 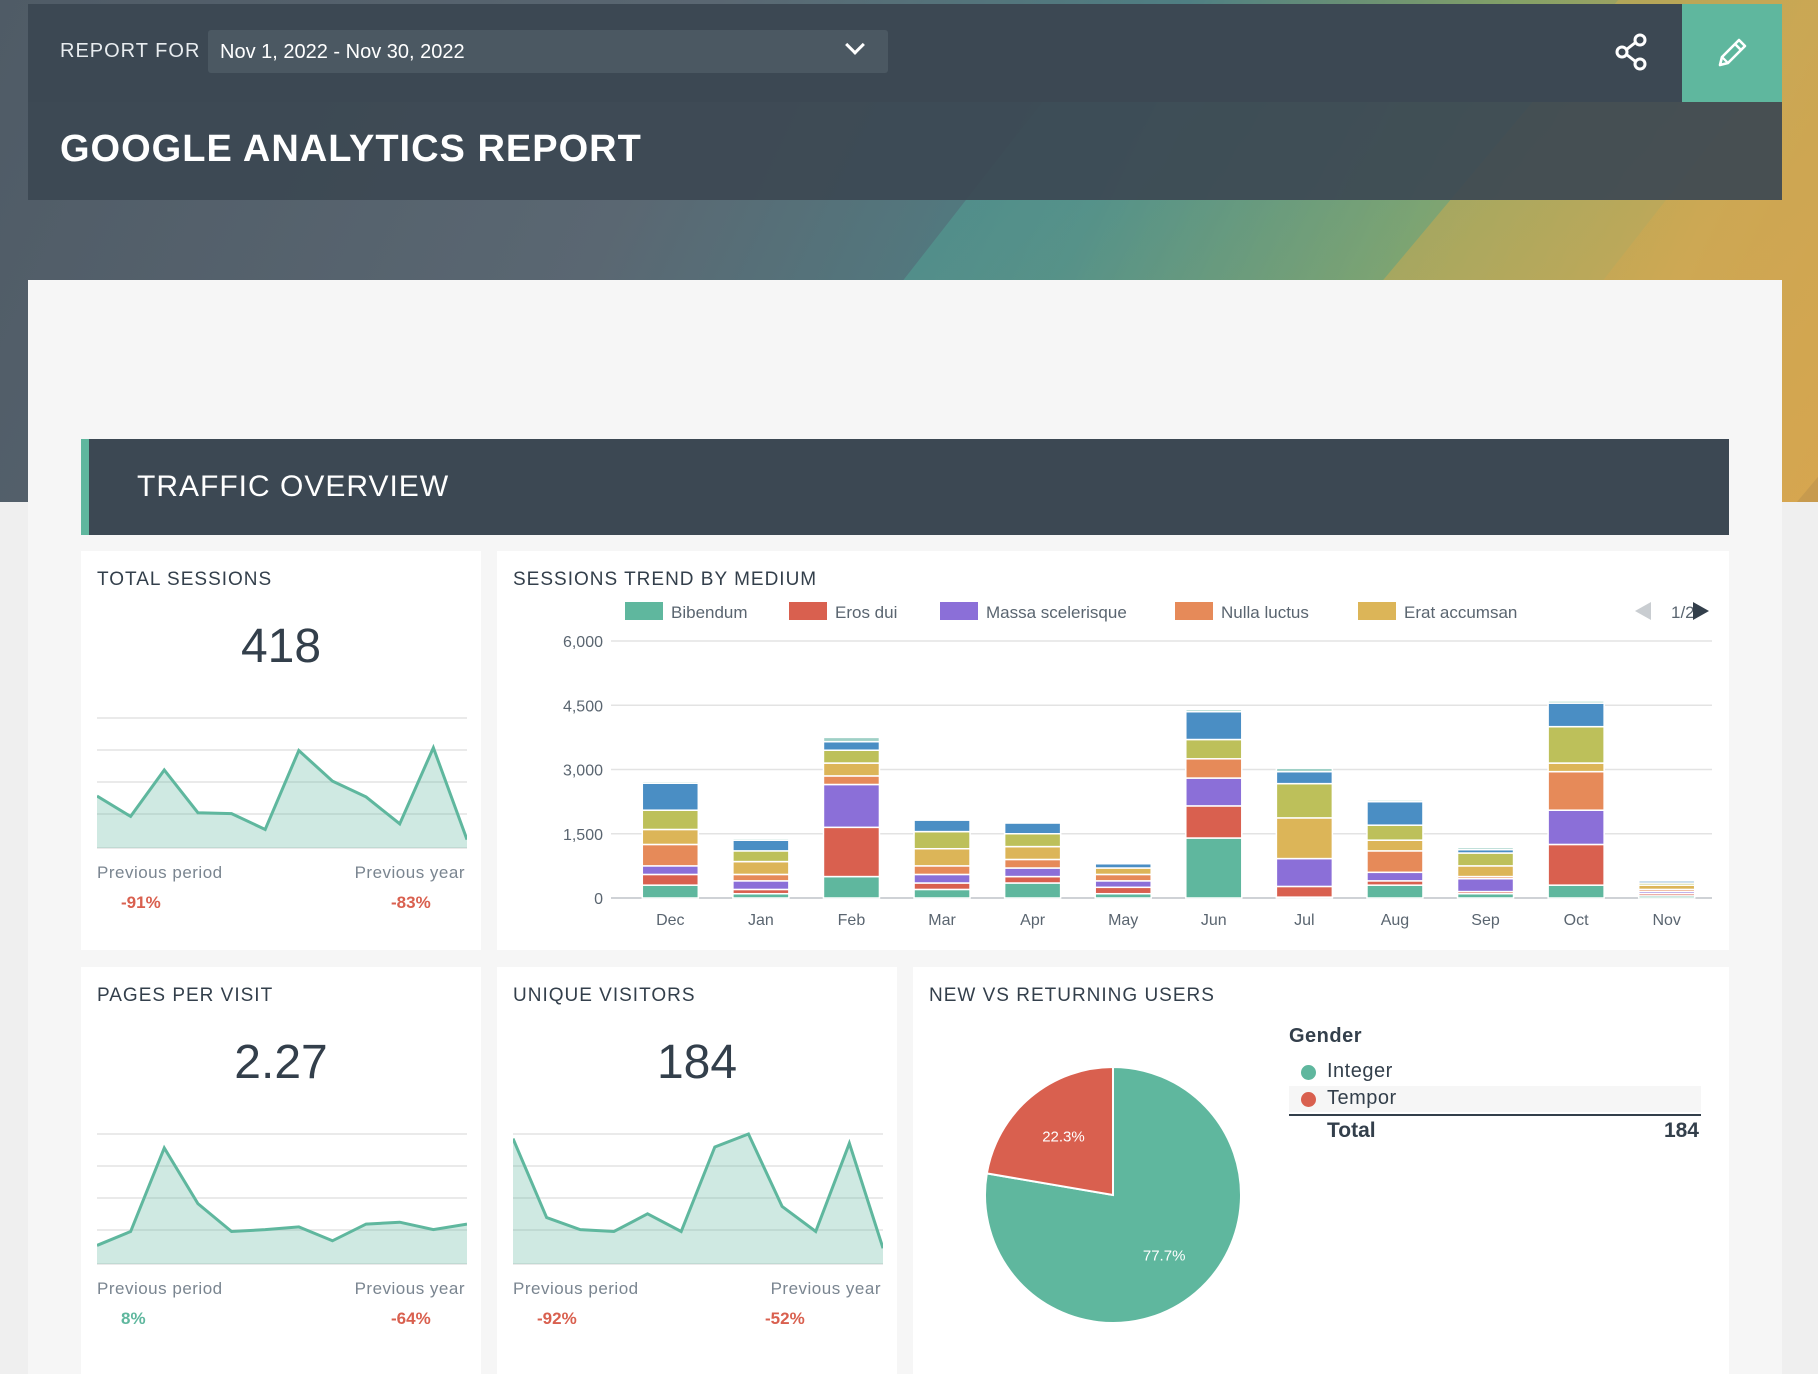 What do you see at coordinates (855, 45) in the screenshot?
I see `chevron-down-icon` at bounding box center [855, 45].